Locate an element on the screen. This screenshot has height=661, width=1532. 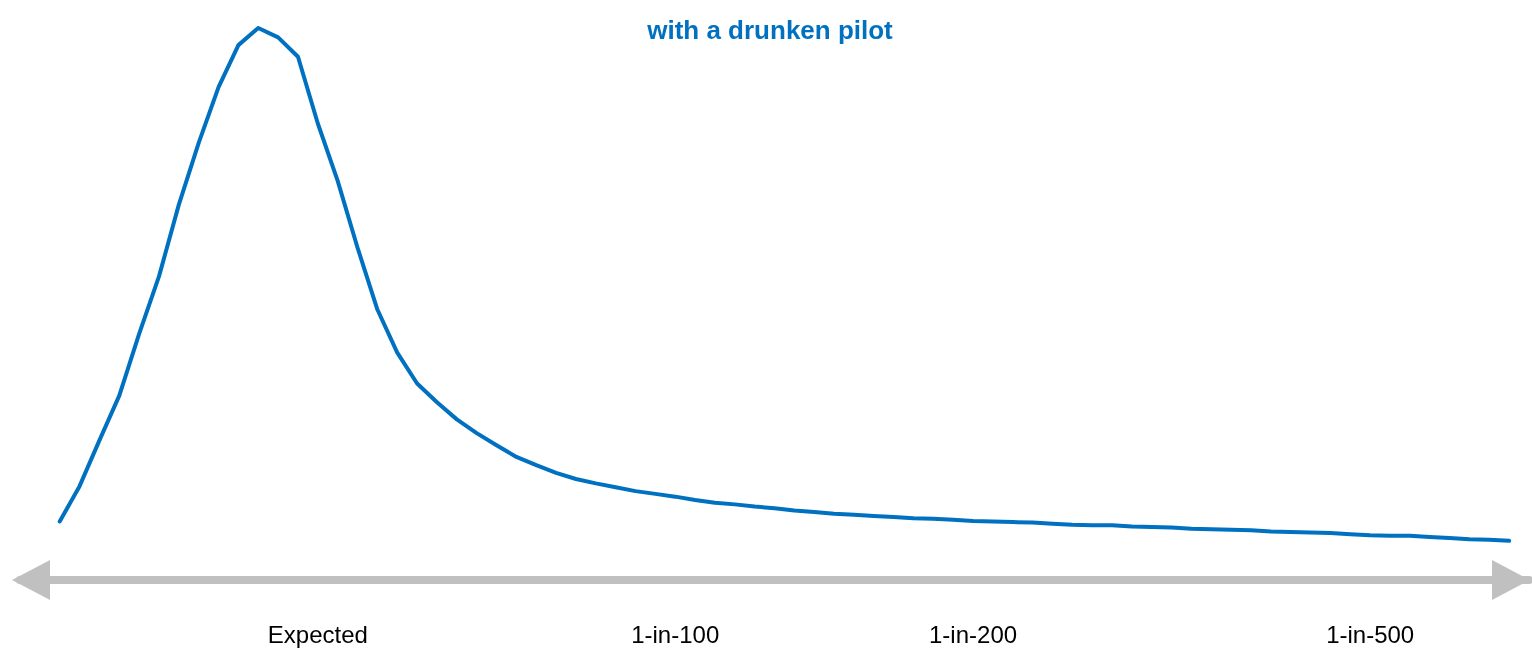
x-tick-label: 1-in-100 is located at coordinates (675, 634).